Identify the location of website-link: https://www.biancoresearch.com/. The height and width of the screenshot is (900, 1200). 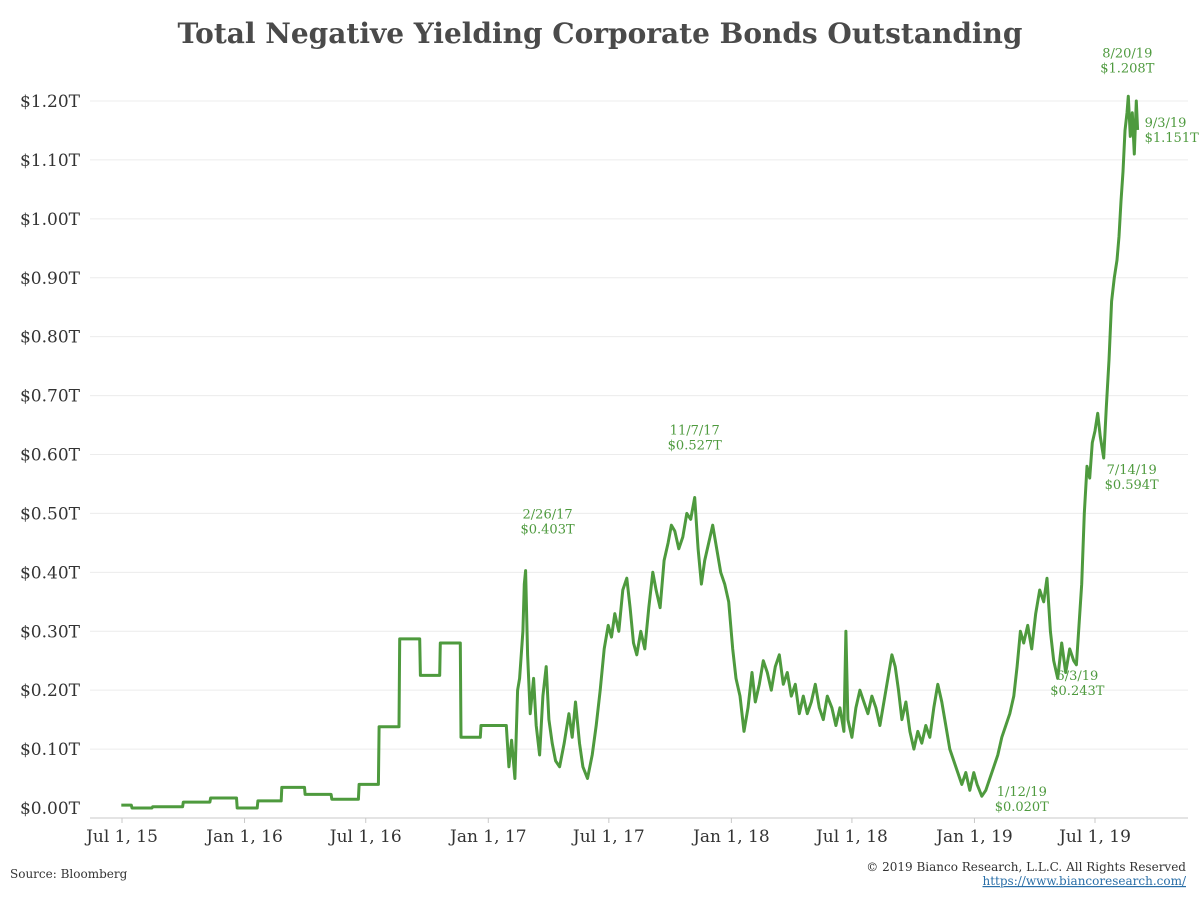
(1084, 881).